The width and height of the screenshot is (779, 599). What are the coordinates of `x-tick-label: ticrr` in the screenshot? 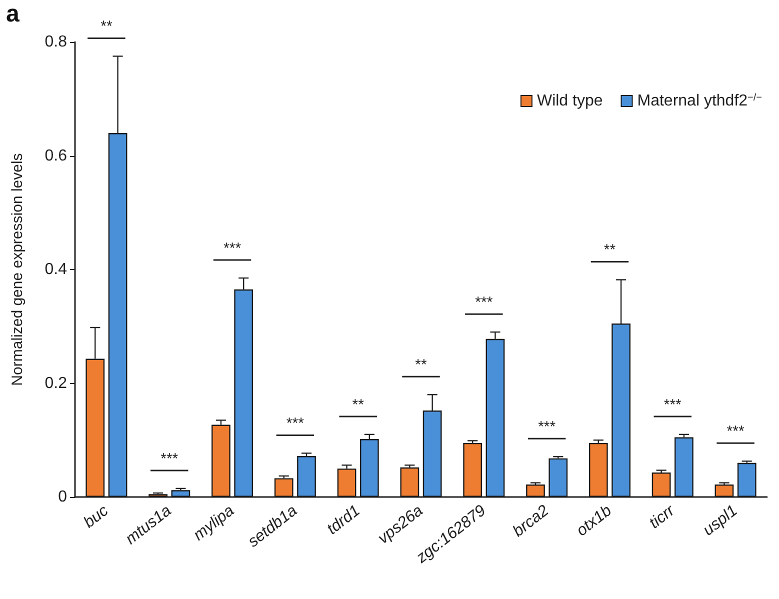 It's located at (662, 517).